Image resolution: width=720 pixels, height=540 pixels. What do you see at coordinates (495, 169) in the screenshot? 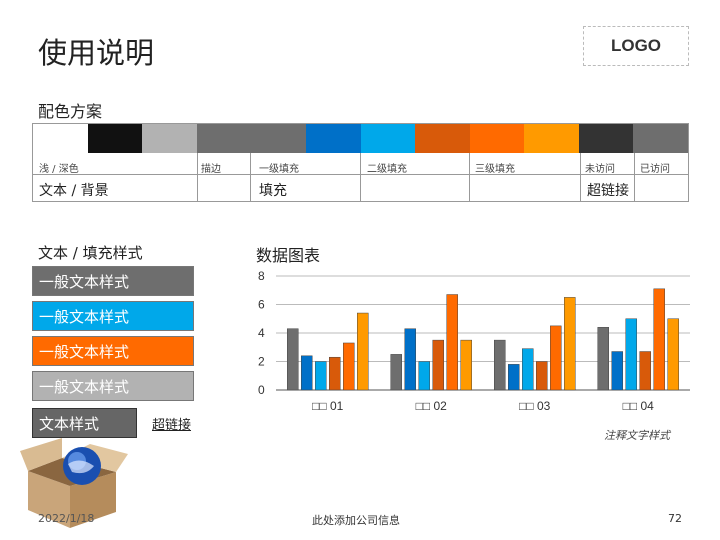
I see `label-fill3: 三级填充` at bounding box center [495, 169].